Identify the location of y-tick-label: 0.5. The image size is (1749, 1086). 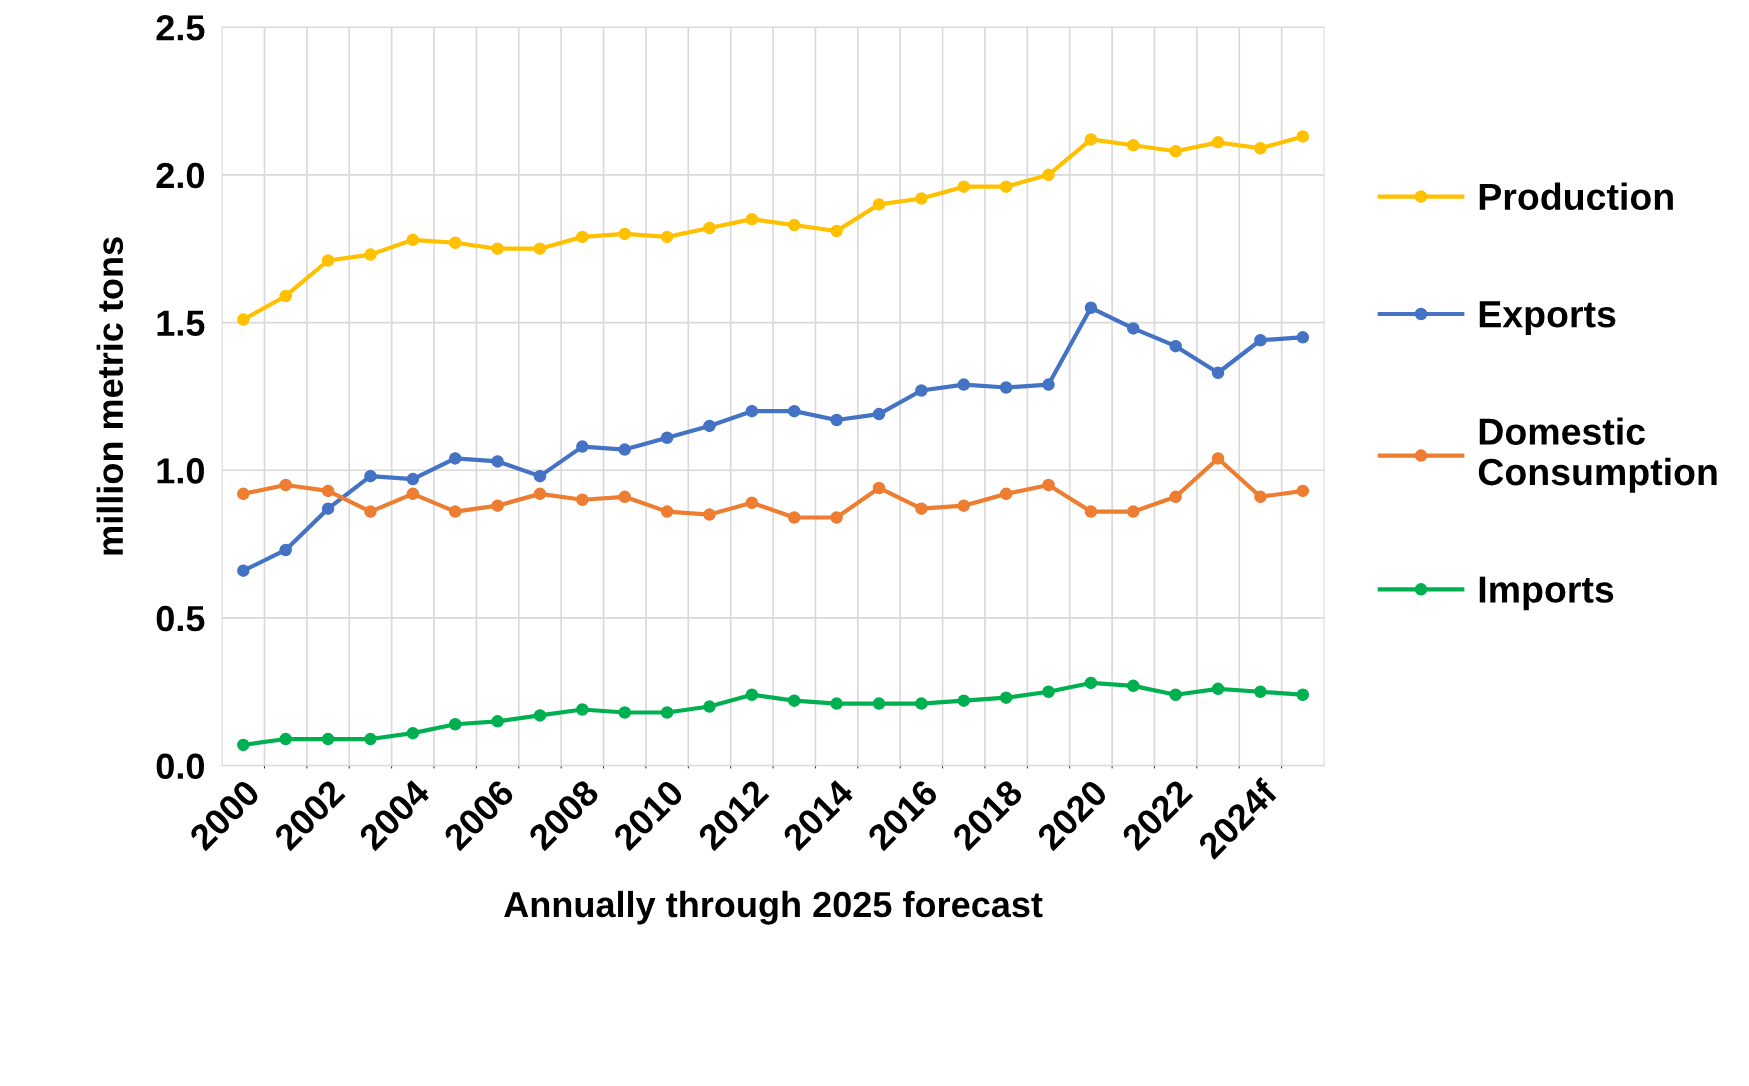
(180, 618).